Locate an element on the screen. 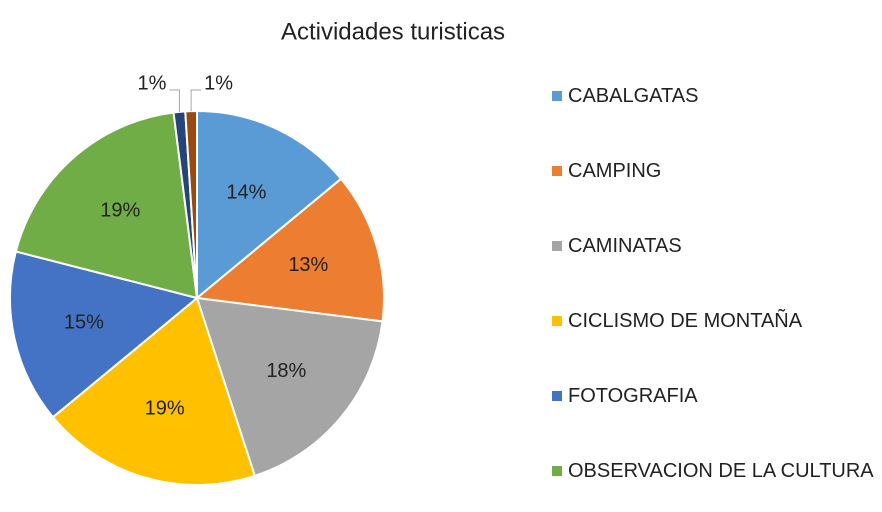 This screenshot has height=512, width=882. legend-item: OBSERVACION DE LA CULTURA is located at coordinates (714, 471).